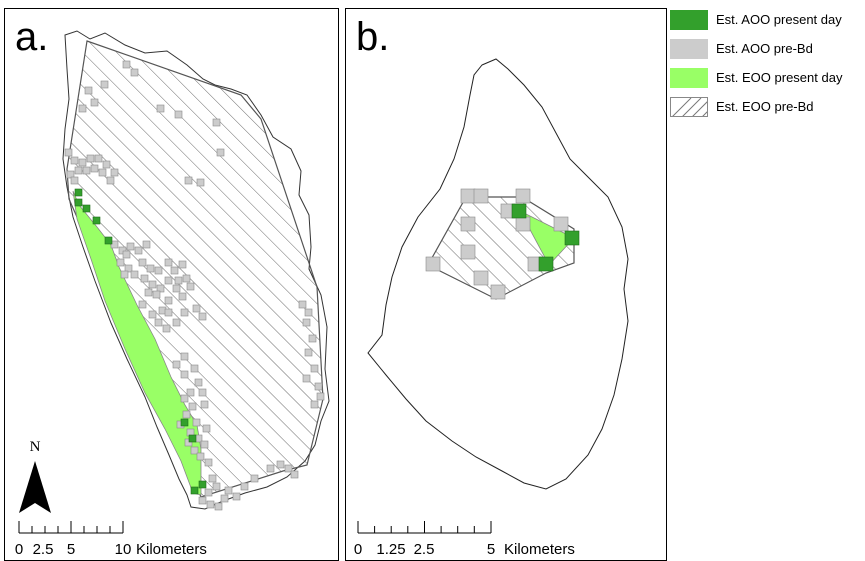 The image size is (865, 561). What do you see at coordinates (689, 107) in the screenshot?
I see `legend-swatch-hatched` at bounding box center [689, 107].